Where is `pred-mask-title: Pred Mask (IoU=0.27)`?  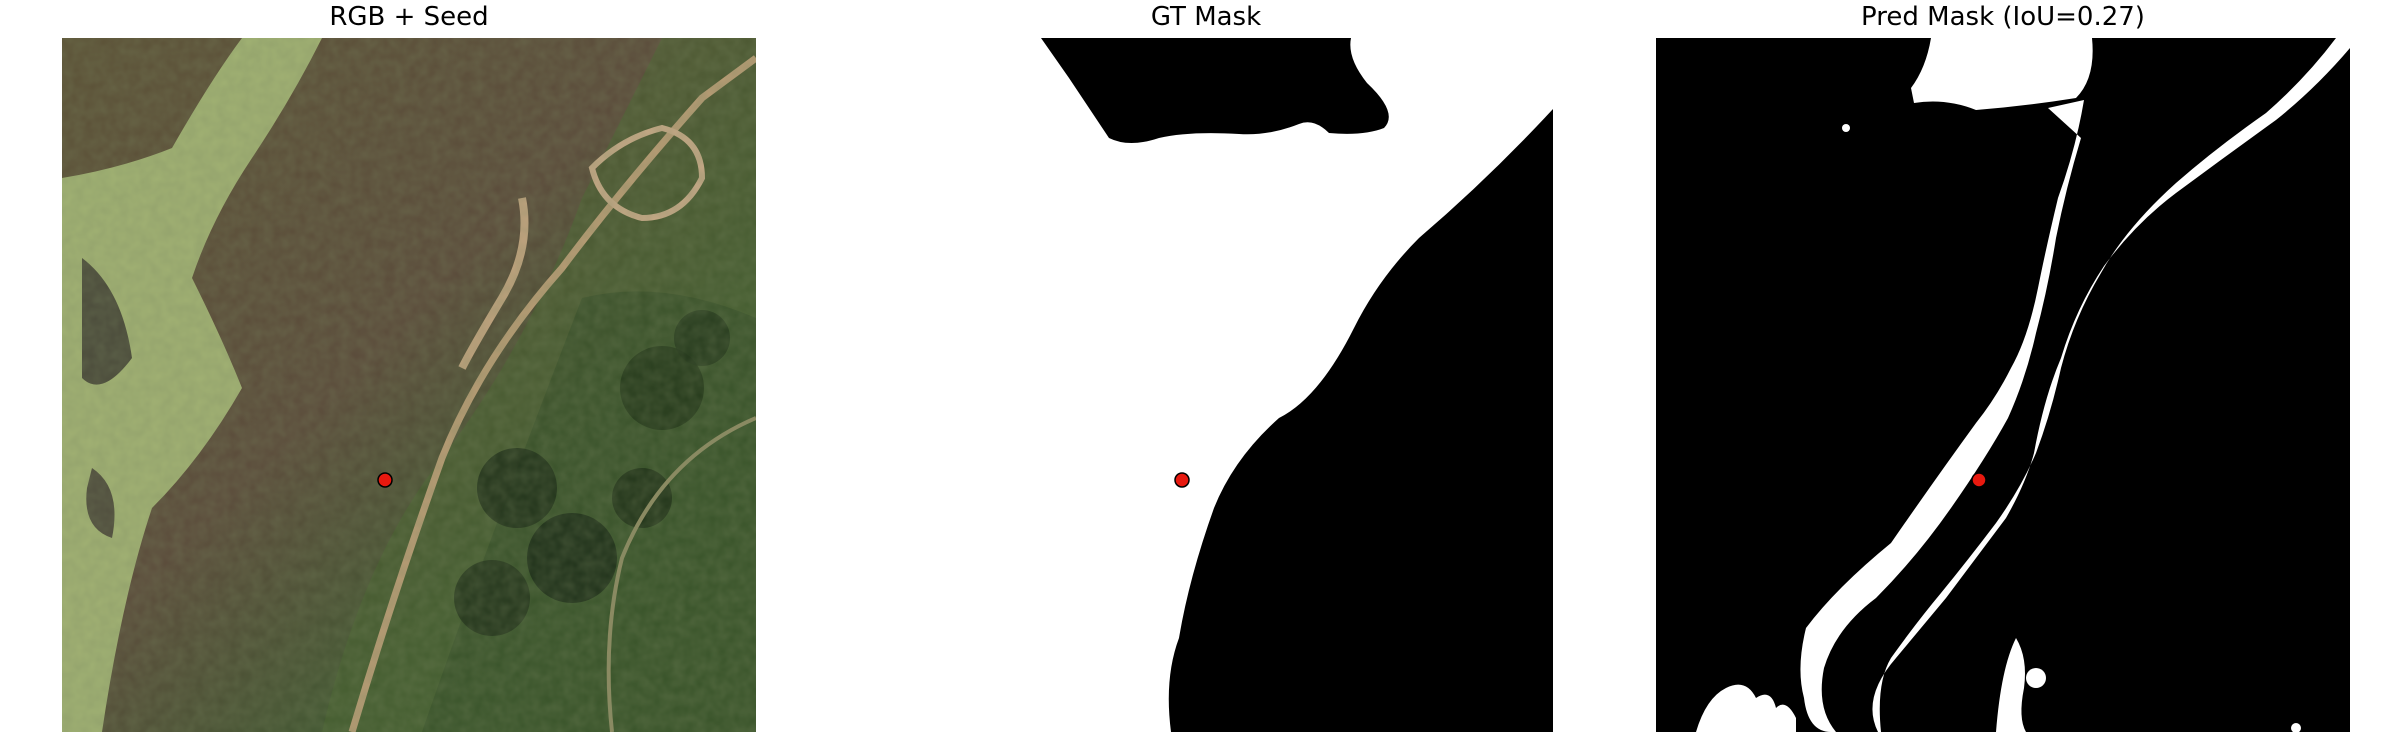
pred-mask-title: Pred Mask (IoU=0.27) is located at coordinates (2003, 17).